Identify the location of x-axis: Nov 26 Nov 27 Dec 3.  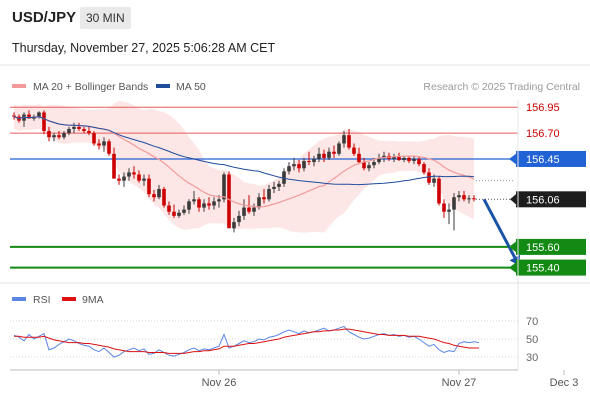
(390, 379).